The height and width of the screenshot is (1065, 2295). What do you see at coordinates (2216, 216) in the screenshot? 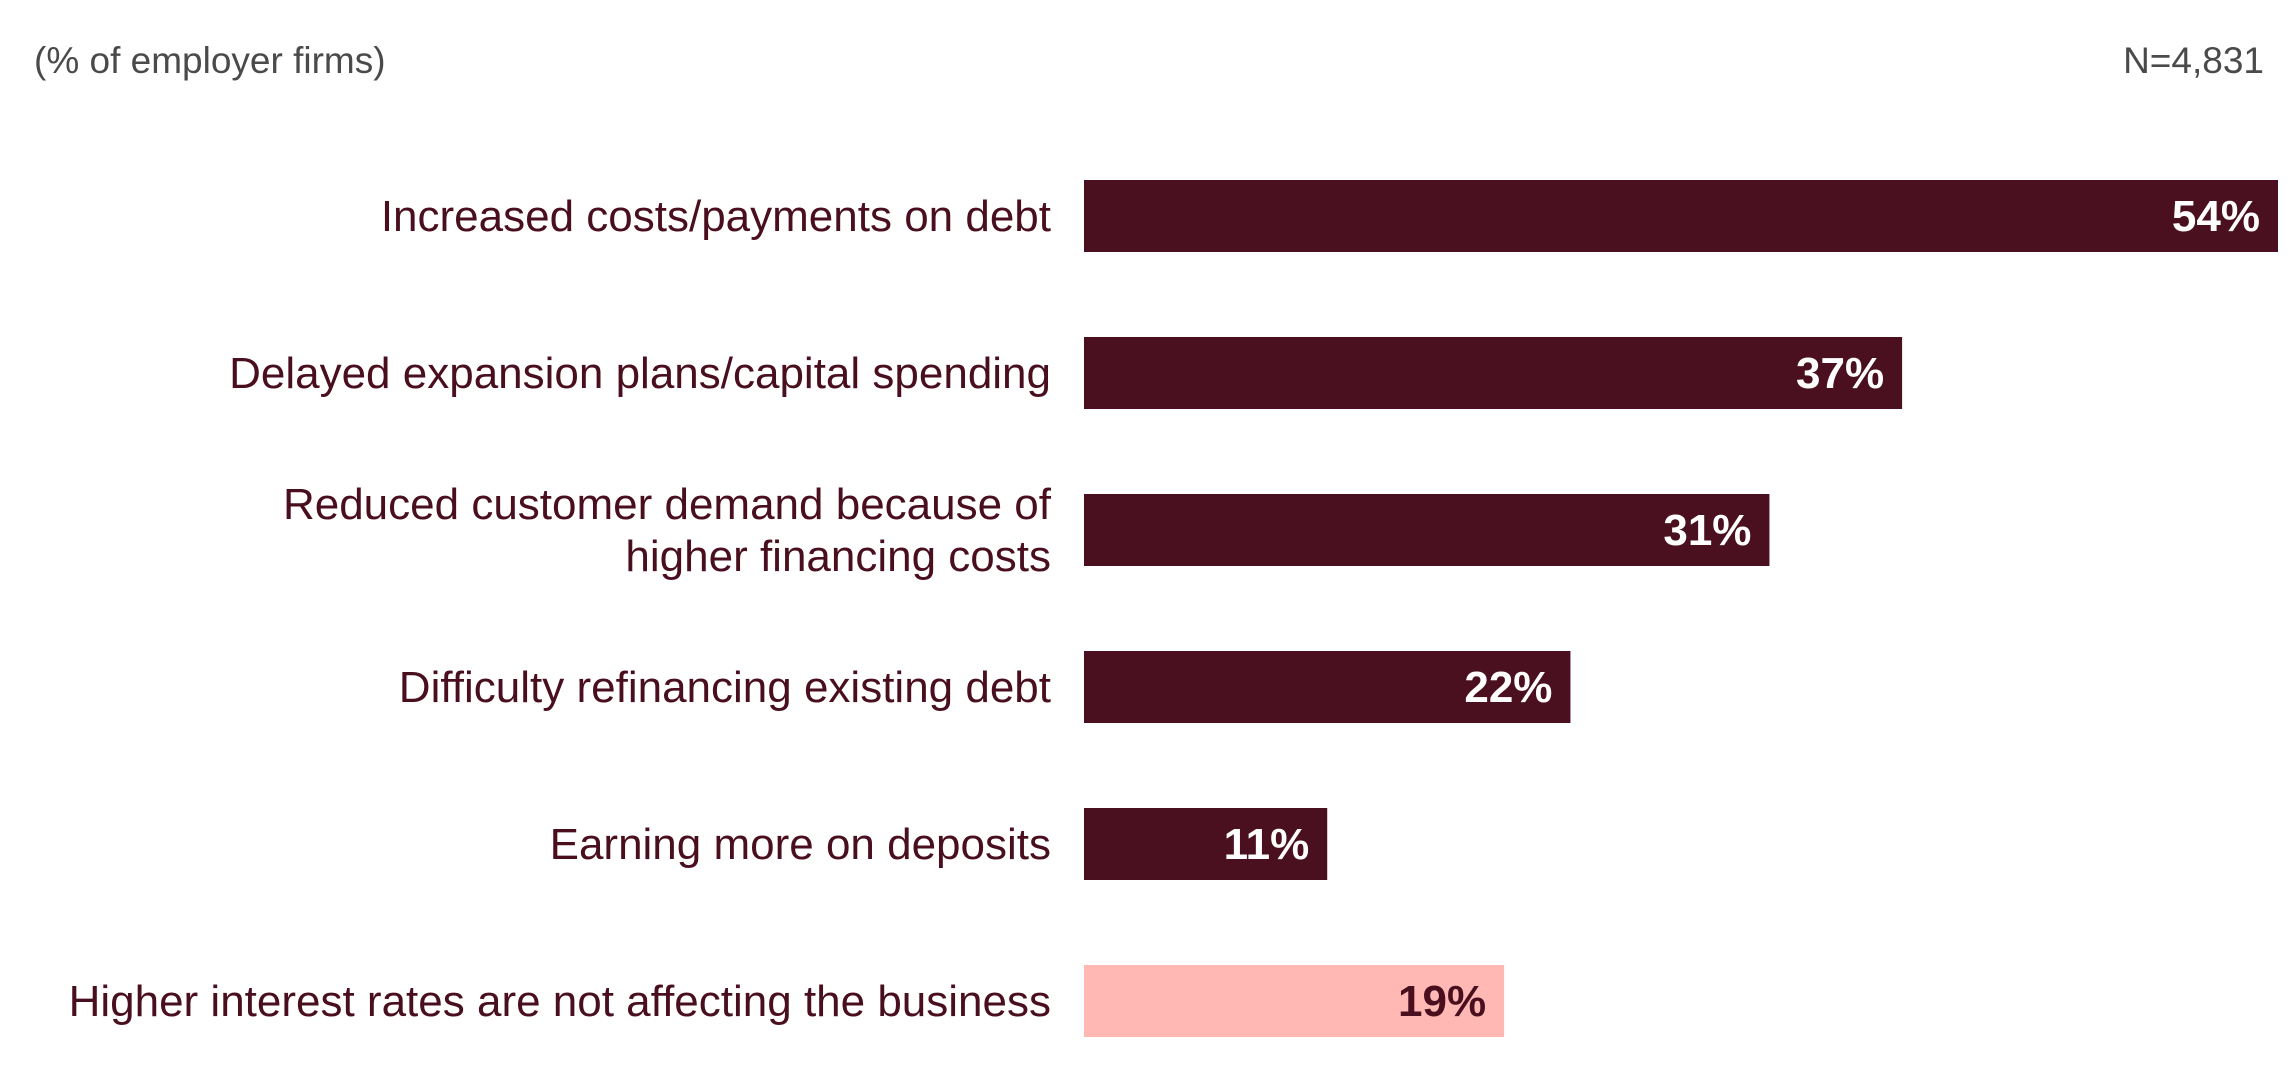
I see `value-label-1: 54%` at bounding box center [2216, 216].